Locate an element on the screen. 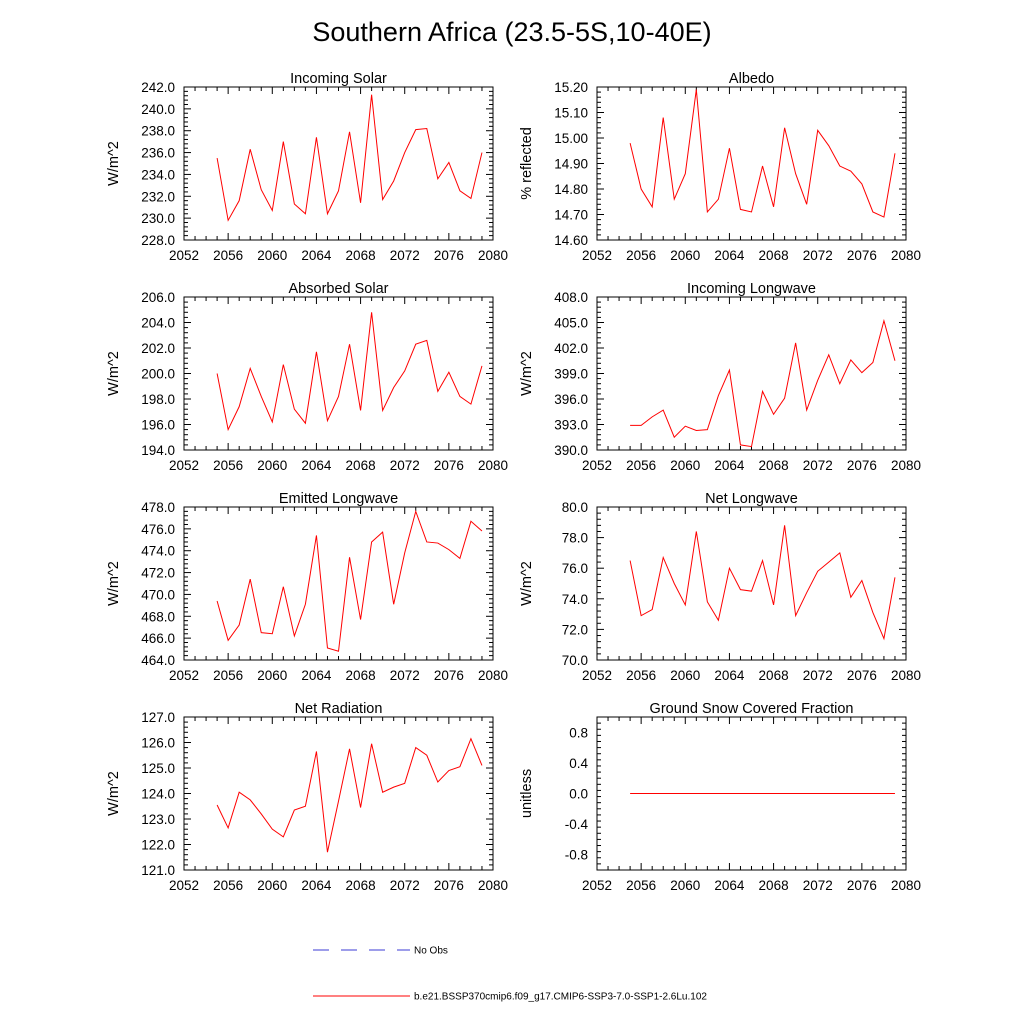 Image resolution: width=1024 pixels, height=1024 pixels. y-tick-label: 470.0 is located at coordinates (158, 594).